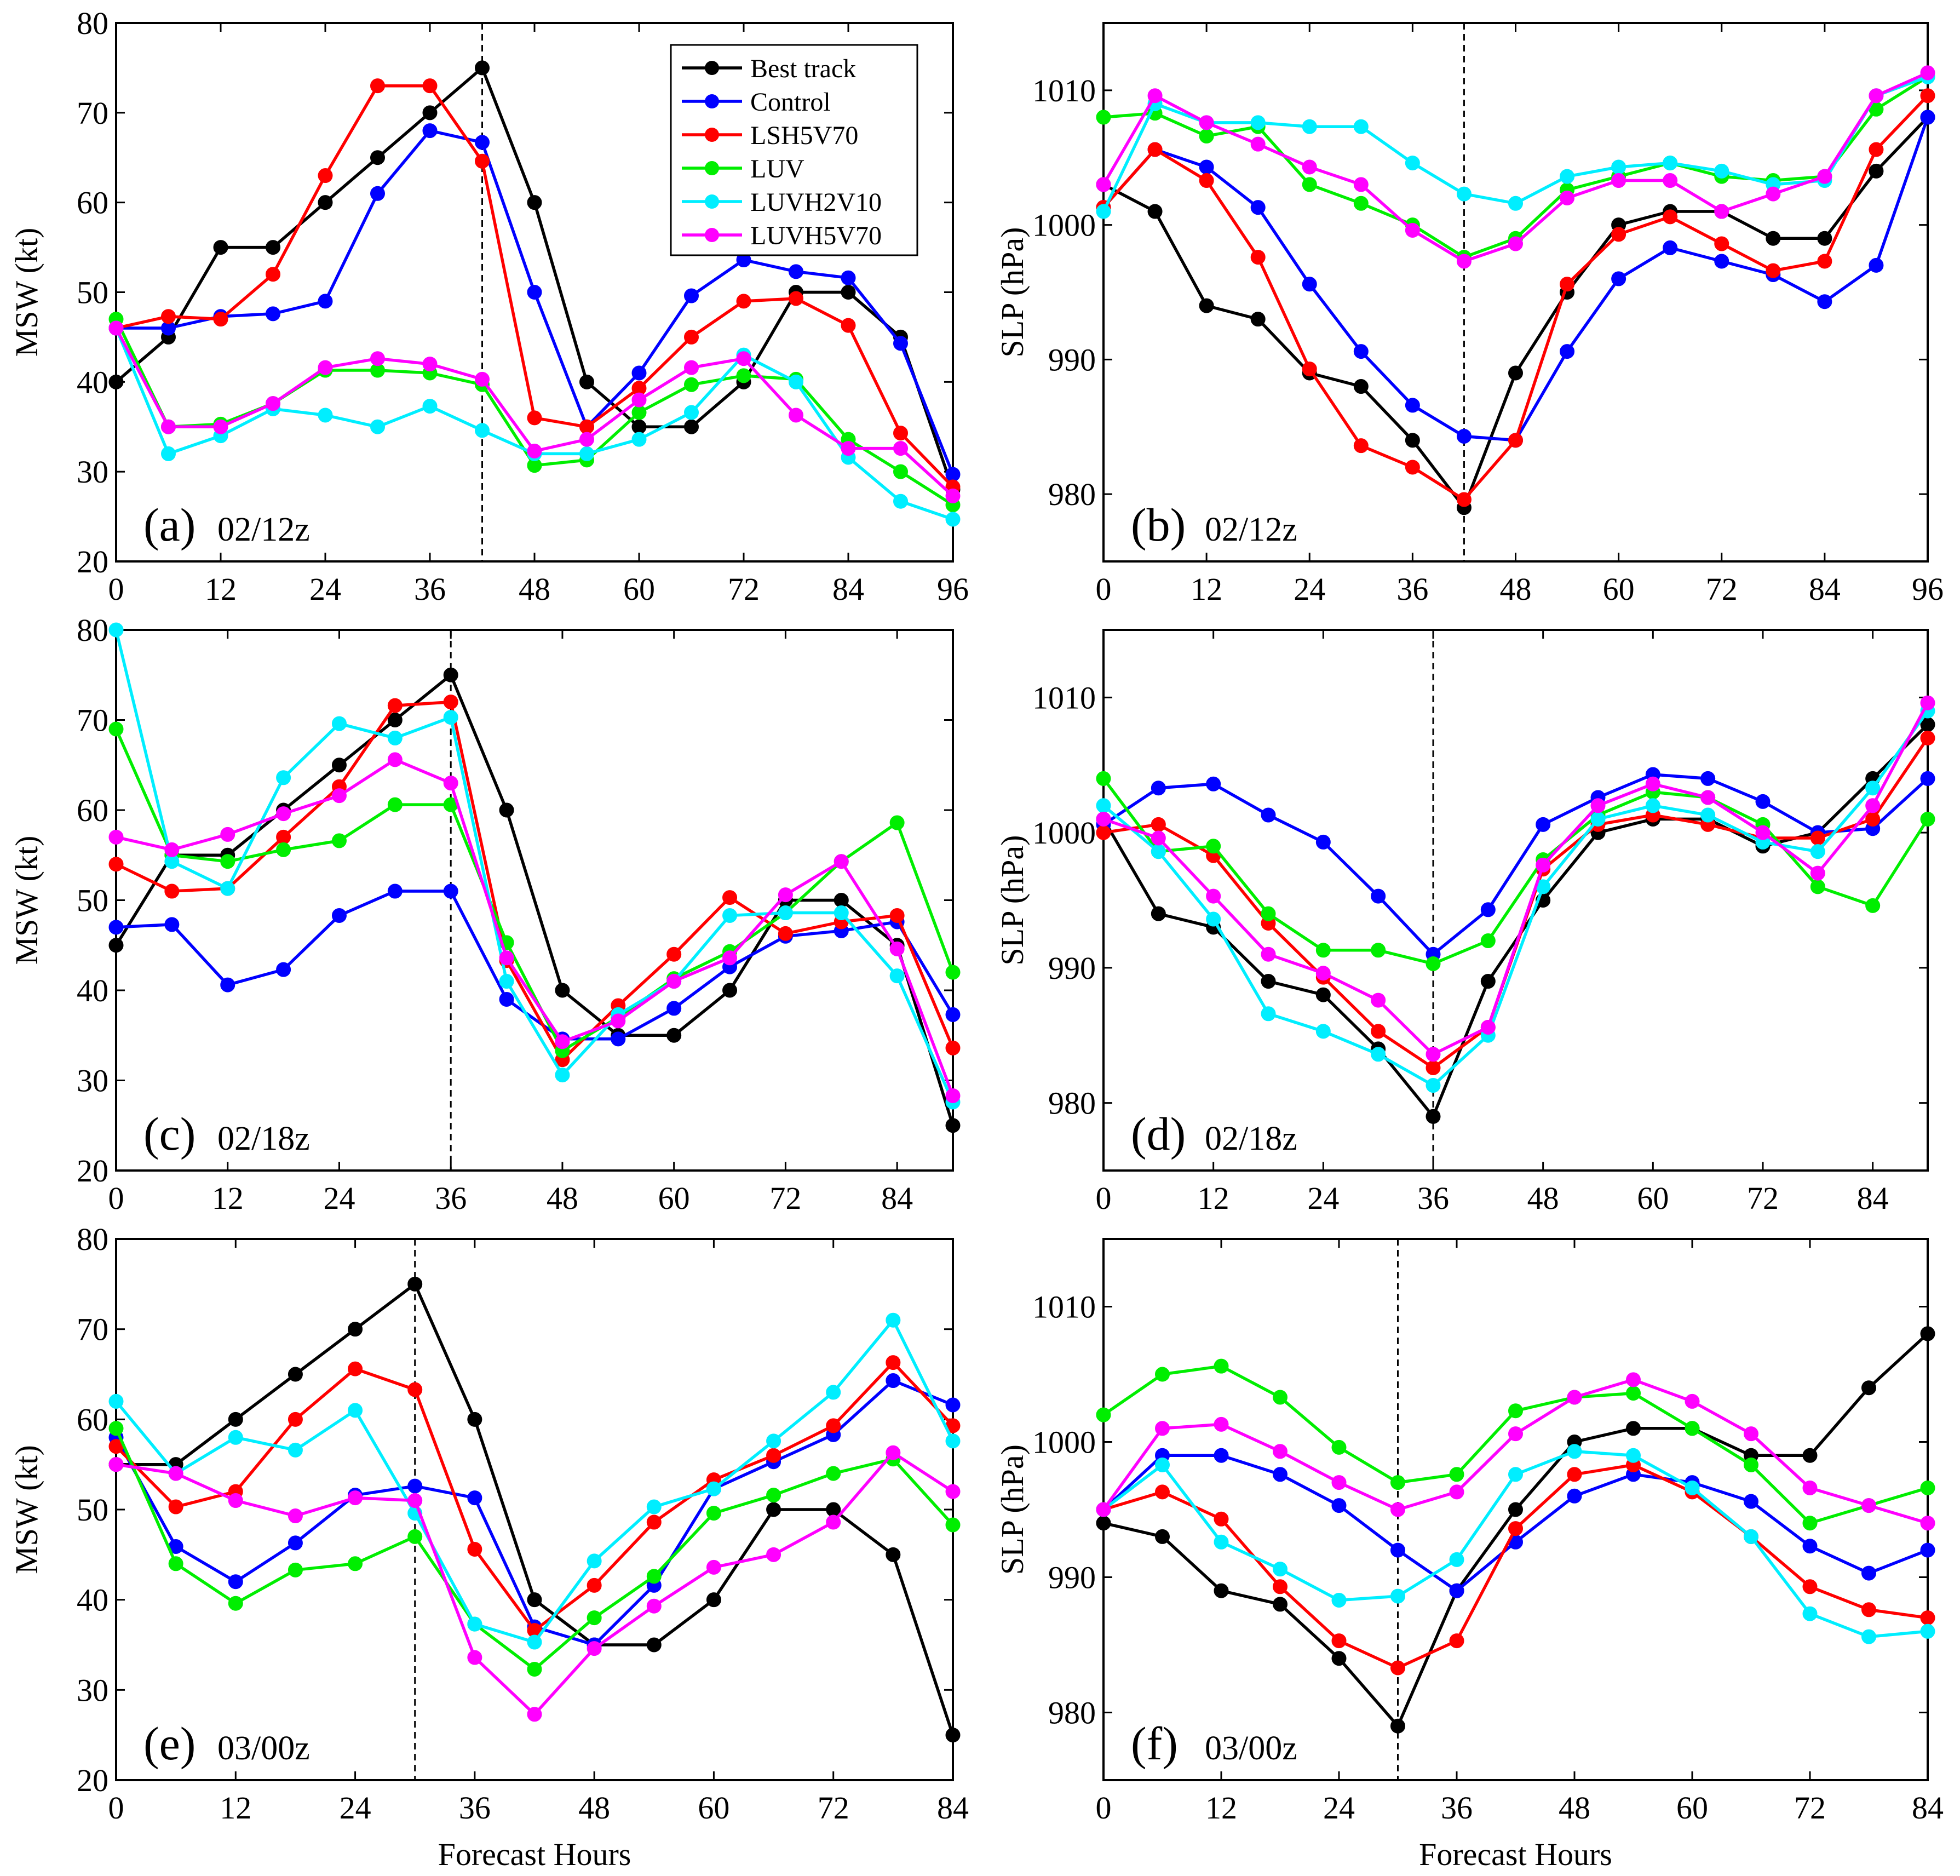 Image resolution: width=1960 pixels, height=1876 pixels. I want to click on x-tick-label: 84, so click(1928, 1808).